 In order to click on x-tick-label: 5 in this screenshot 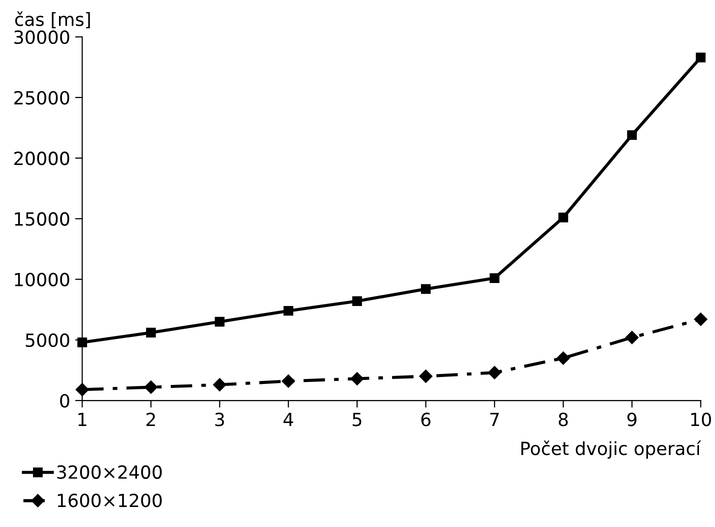, I will do `click(357, 419)`.